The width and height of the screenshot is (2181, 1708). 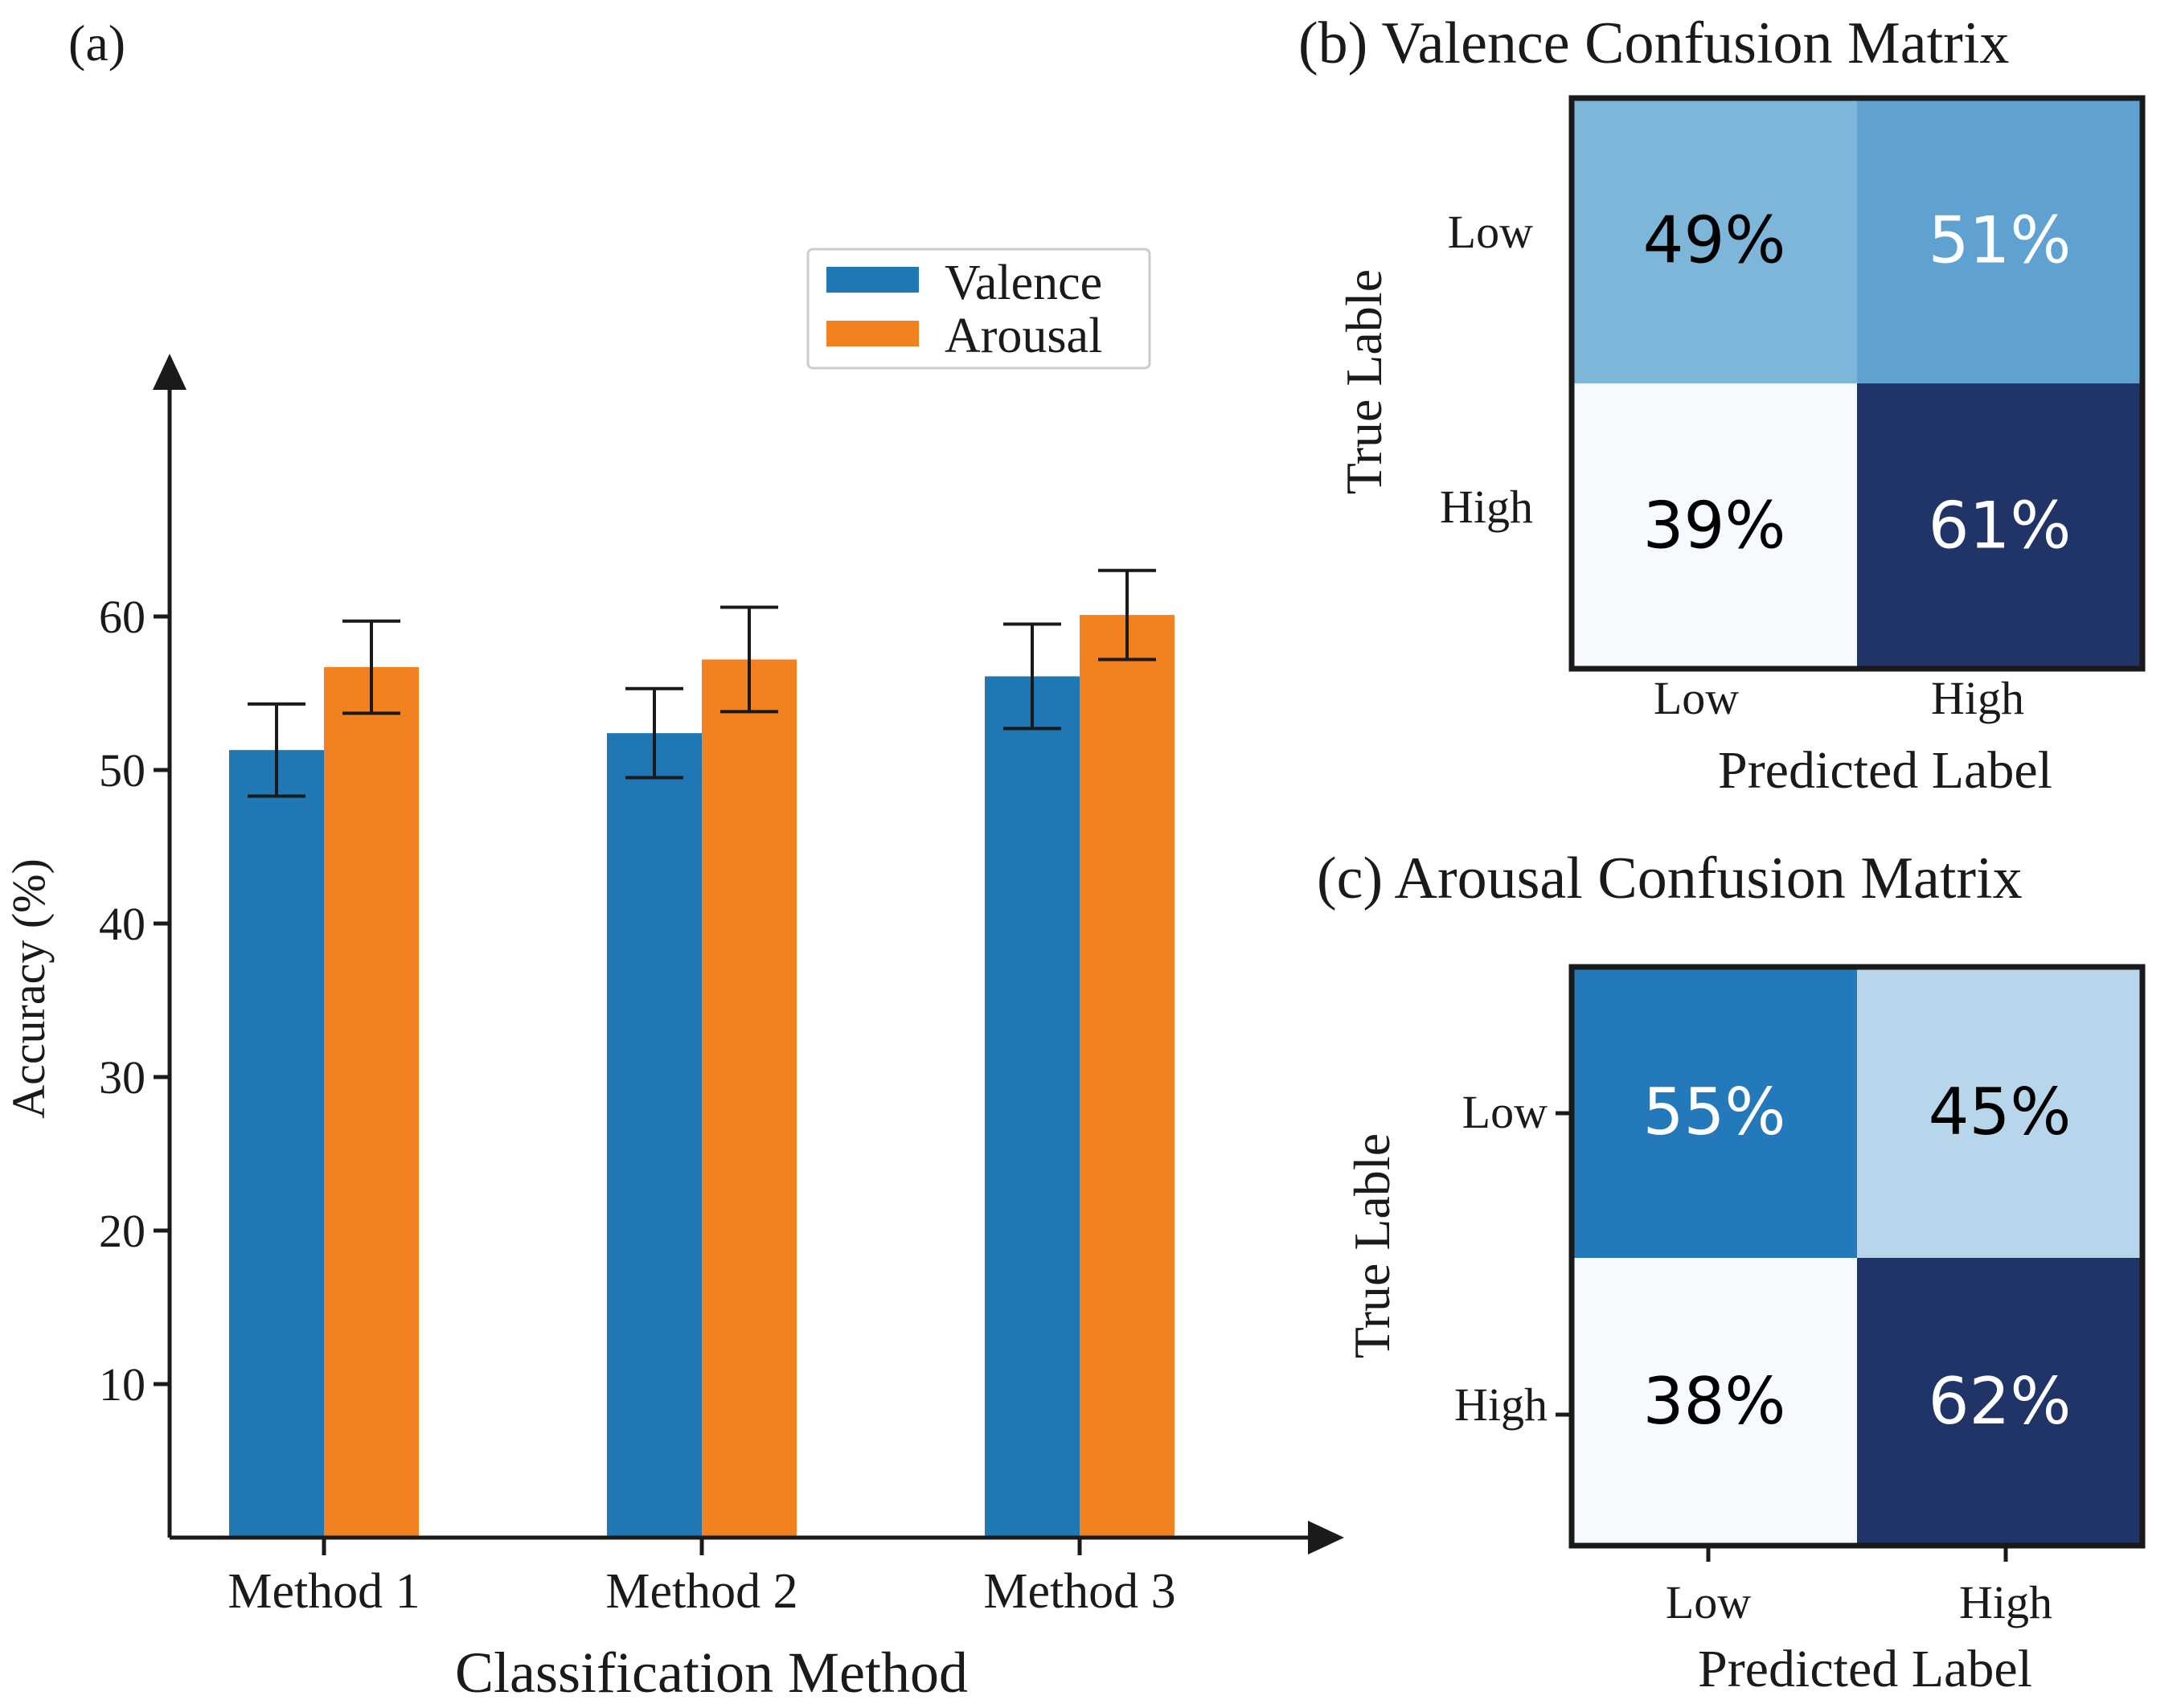 I want to click on valence-col-label-low: Low, so click(x=1697, y=698).